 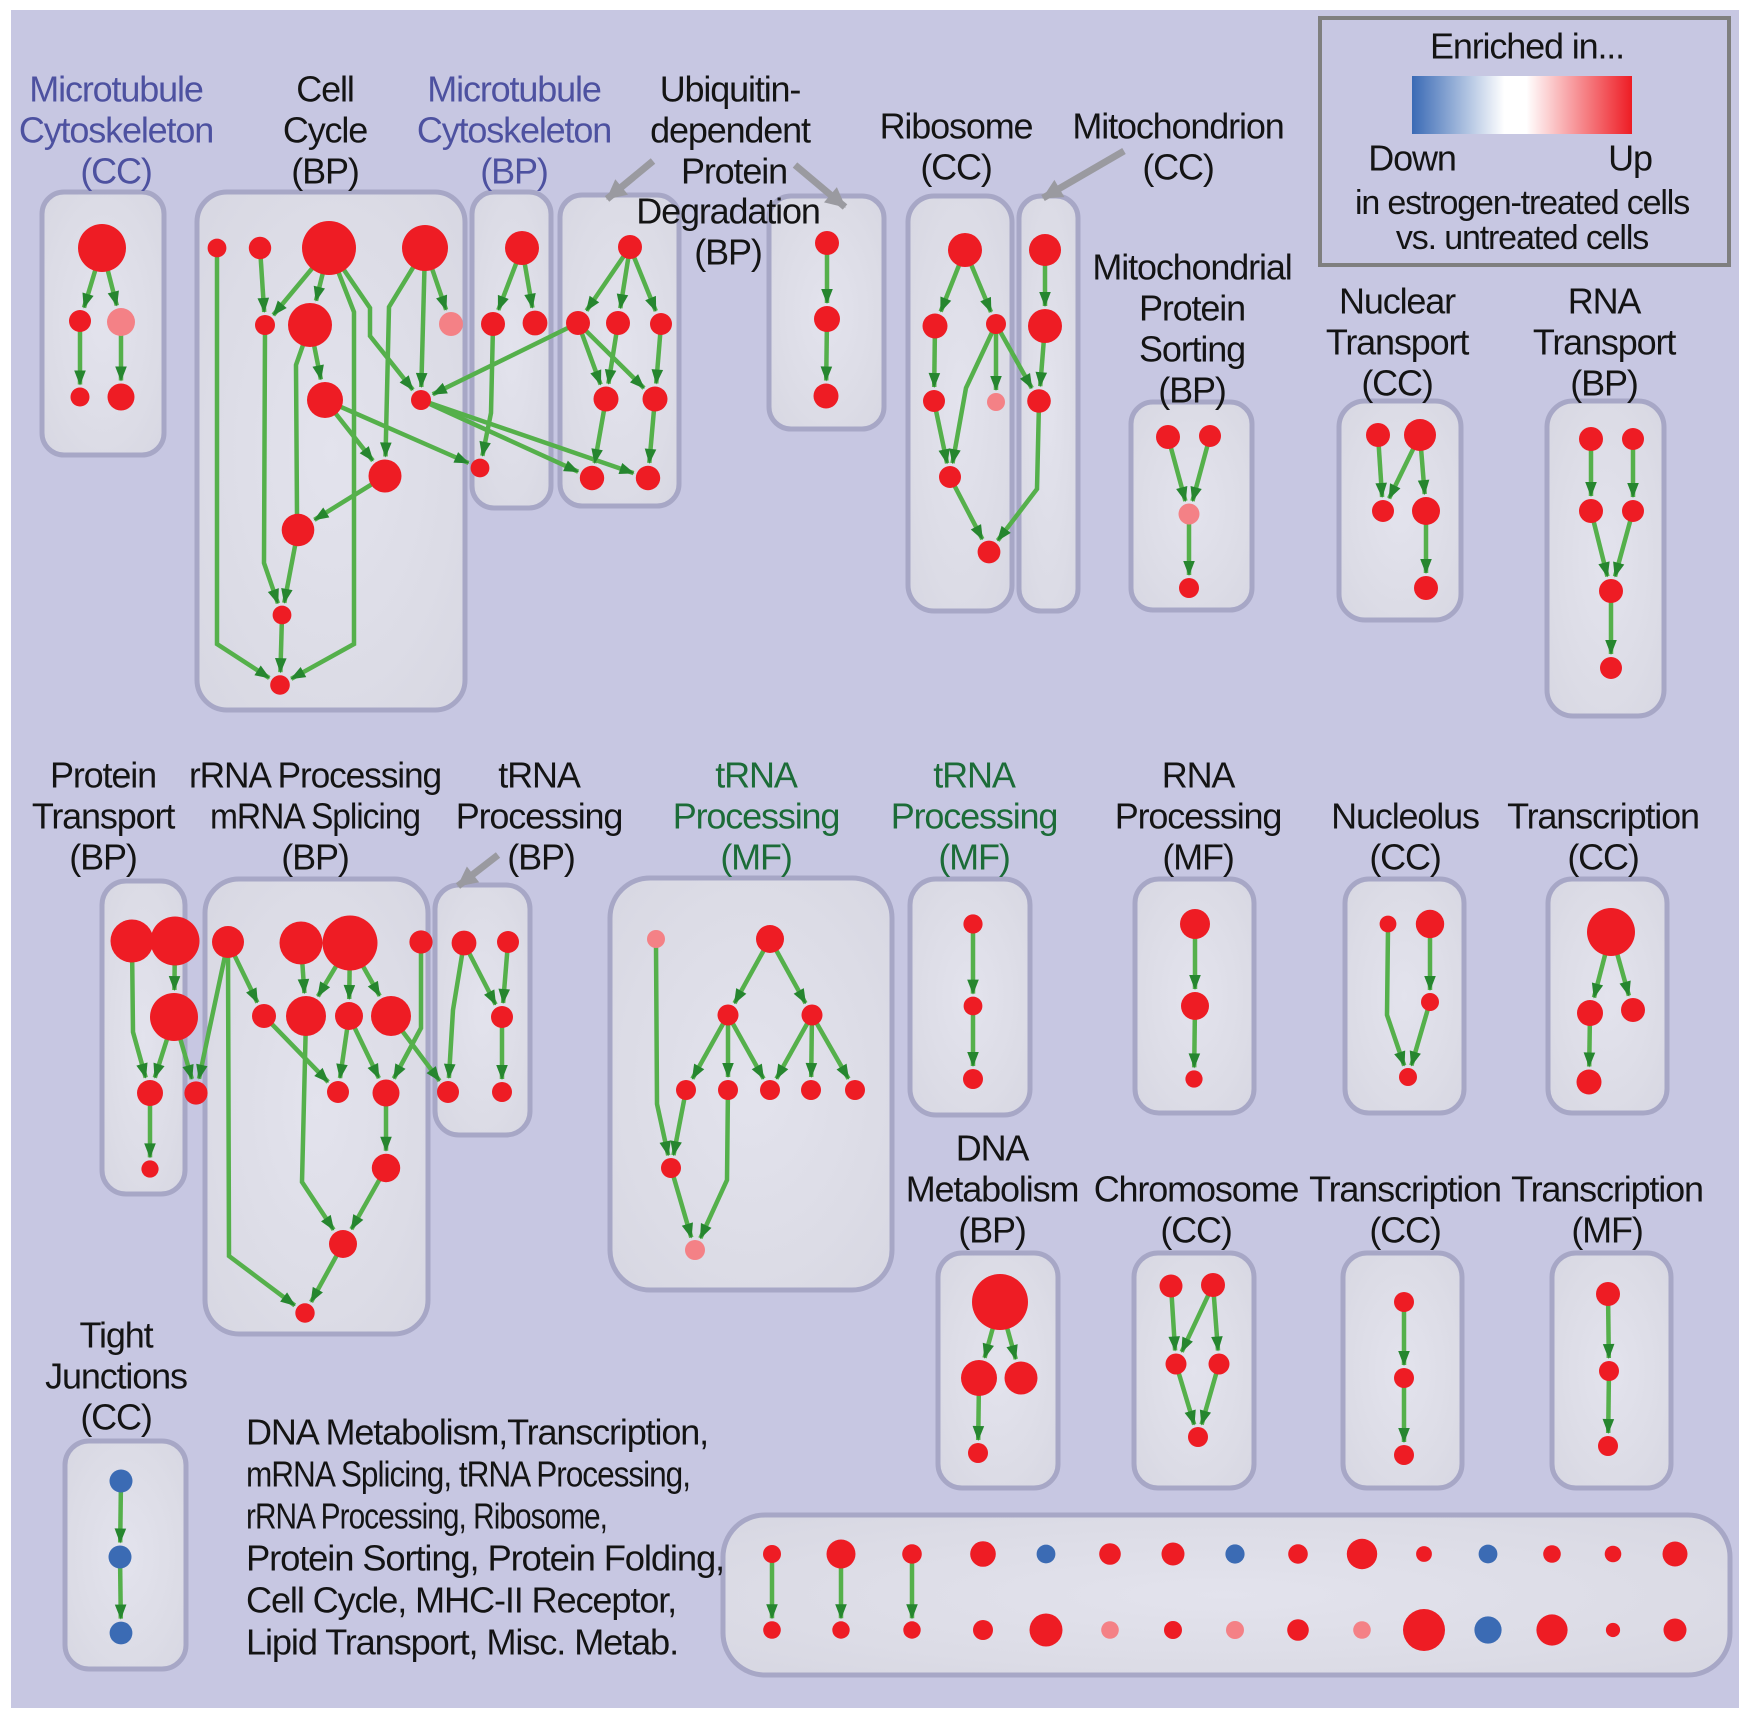 What do you see at coordinates (462, 1642) in the screenshot?
I see `svg-text: Lipid Transport, Misc. Metab.` at bounding box center [462, 1642].